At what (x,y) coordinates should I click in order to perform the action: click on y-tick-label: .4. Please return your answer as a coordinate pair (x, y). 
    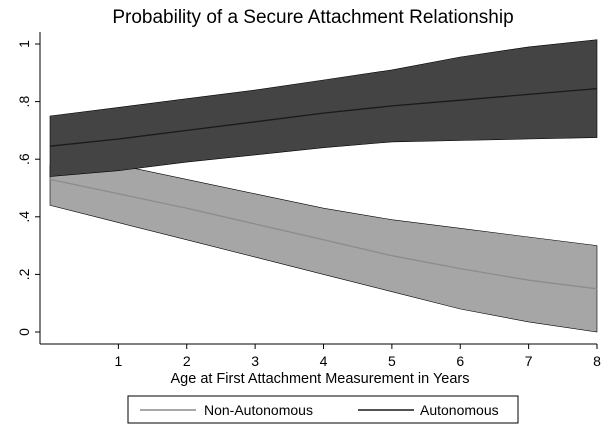
    Looking at the image, I should click on (24, 217).